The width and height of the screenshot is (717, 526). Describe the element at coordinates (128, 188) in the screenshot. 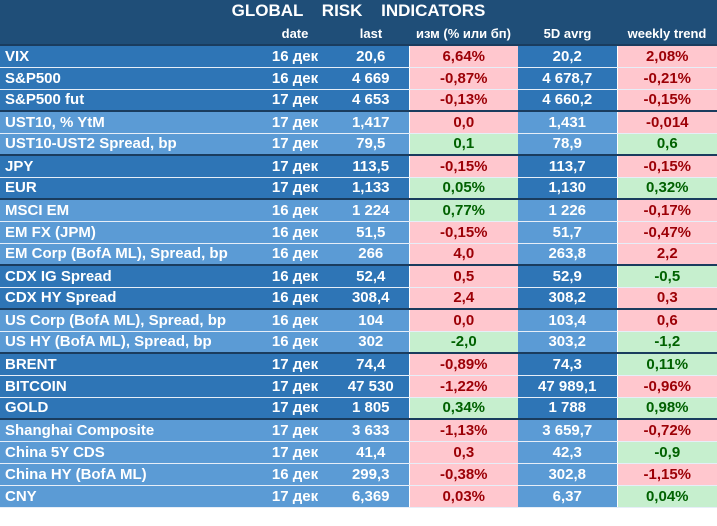

I see `row-name: EUR` at that location.